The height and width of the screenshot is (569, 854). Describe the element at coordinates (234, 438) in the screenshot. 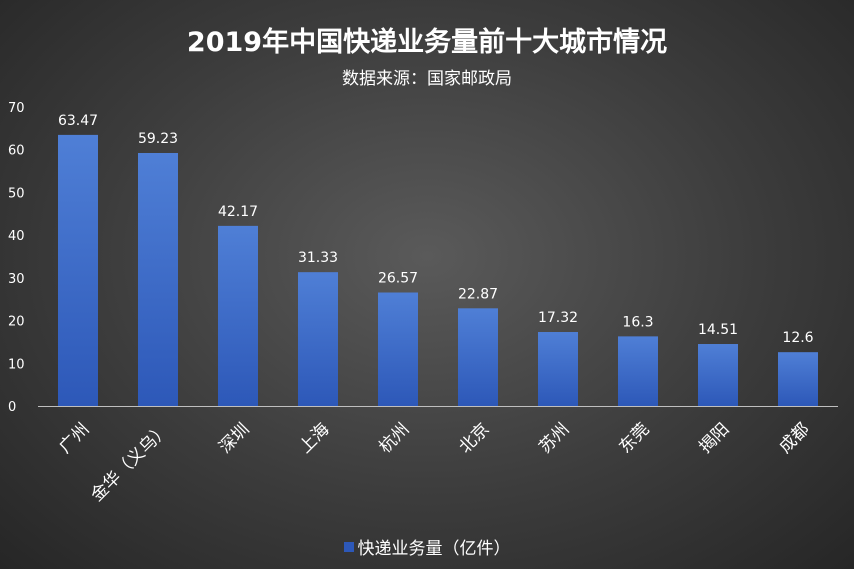

I see `category-label: 深圳` at that location.